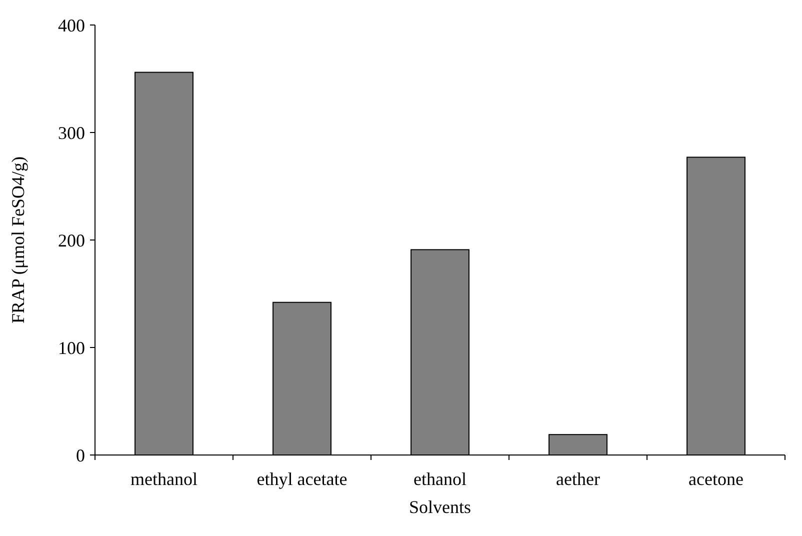  What do you see at coordinates (80, 455) in the screenshot?
I see `y-tick-label: 0` at bounding box center [80, 455].